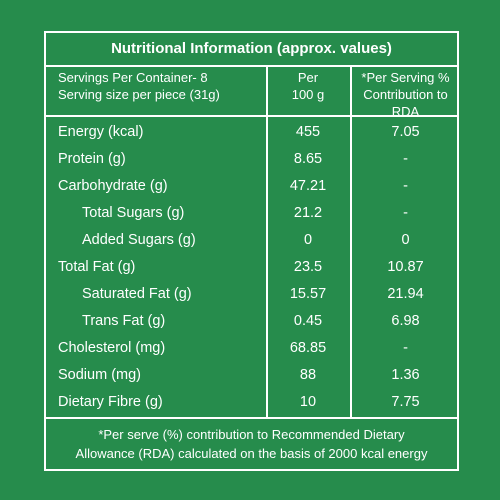 Image resolution: width=500 pixels, height=500 pixels. What do you see at coordinates (405, 94) in the screenshot?
I see `rda-header: *Per Serving % Contribution to RDA` at bounding box center [405, 94].